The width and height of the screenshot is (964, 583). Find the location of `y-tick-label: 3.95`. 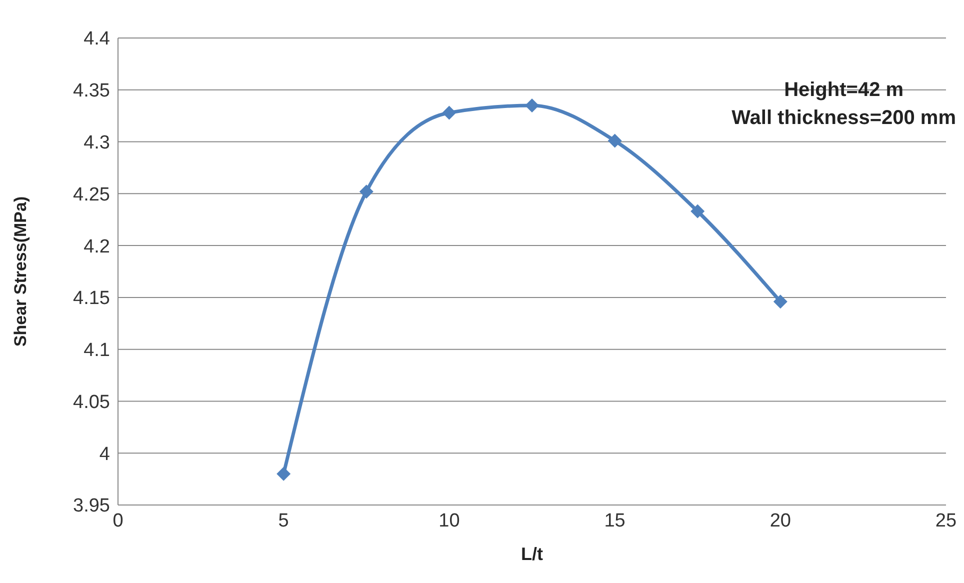

y-tick-label: 3.95 is located at coordinates (91, 506).